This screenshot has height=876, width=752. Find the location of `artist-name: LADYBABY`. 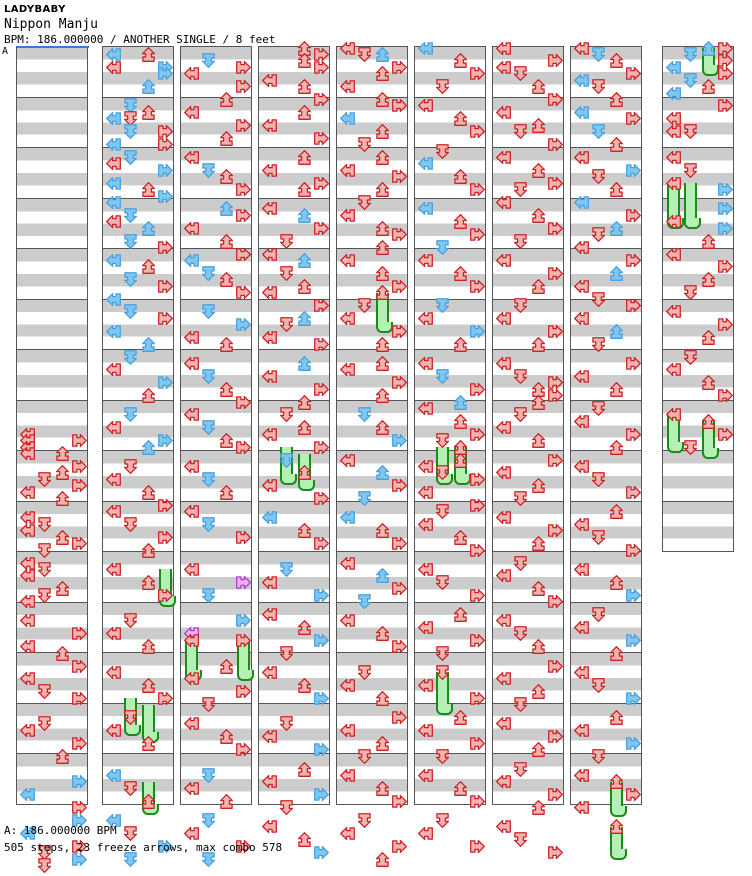

artist-name: LADYBABY is located at coordinates (35, 9).